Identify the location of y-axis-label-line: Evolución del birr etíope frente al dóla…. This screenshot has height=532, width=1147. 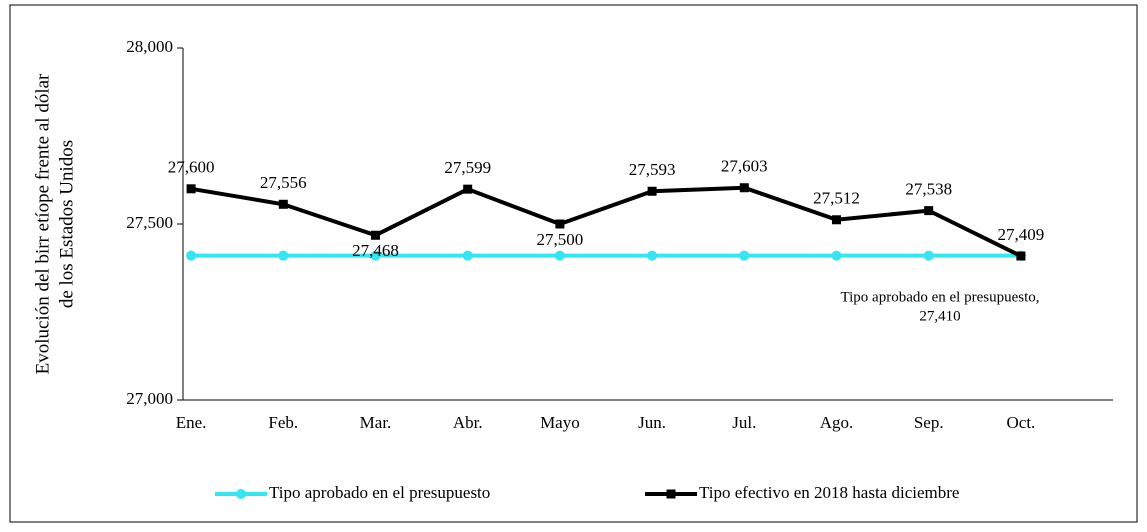
(42, 223).